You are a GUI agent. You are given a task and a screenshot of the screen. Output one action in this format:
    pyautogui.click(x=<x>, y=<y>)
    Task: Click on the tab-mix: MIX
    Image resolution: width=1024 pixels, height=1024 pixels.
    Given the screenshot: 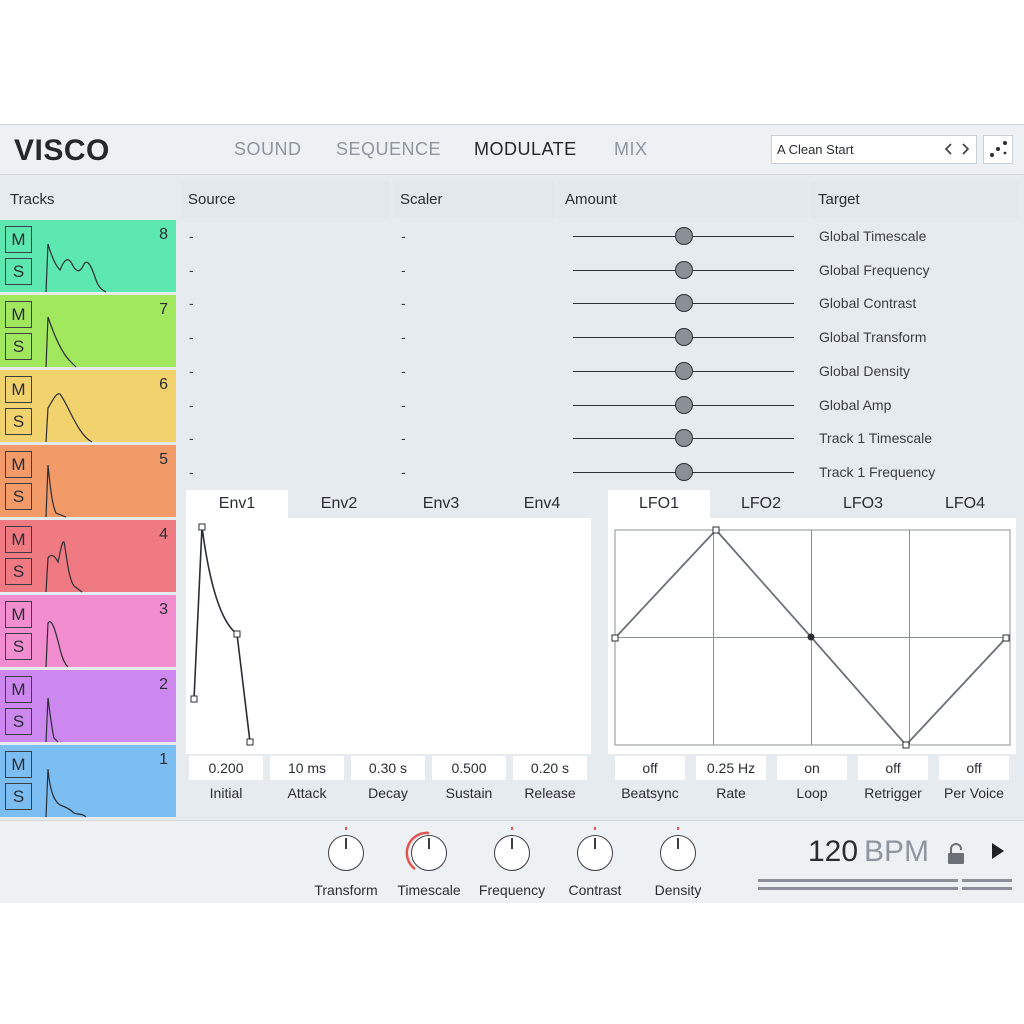 What is the action you would take?
    pyautogui.click(x=631, y=149)
    